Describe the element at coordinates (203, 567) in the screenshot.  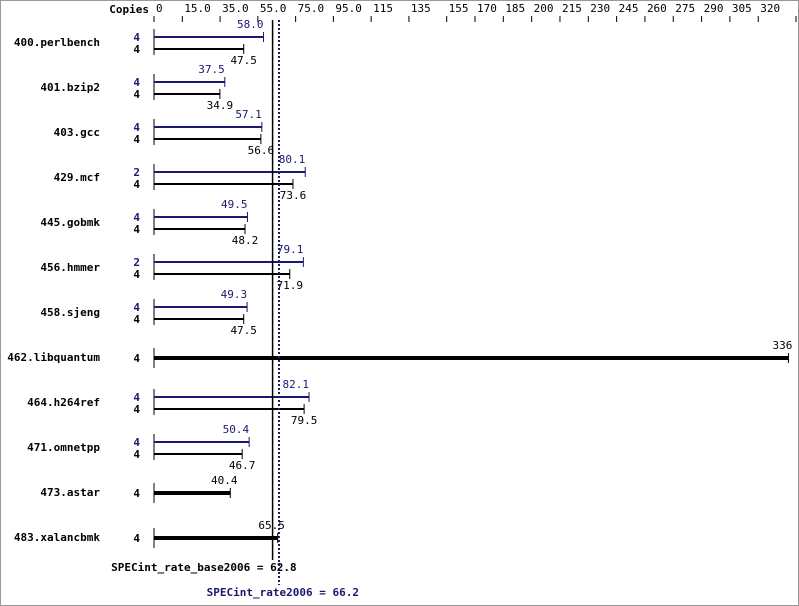
I see `reference-label: SPECint_rate_base2006 = 62.8` at that location.